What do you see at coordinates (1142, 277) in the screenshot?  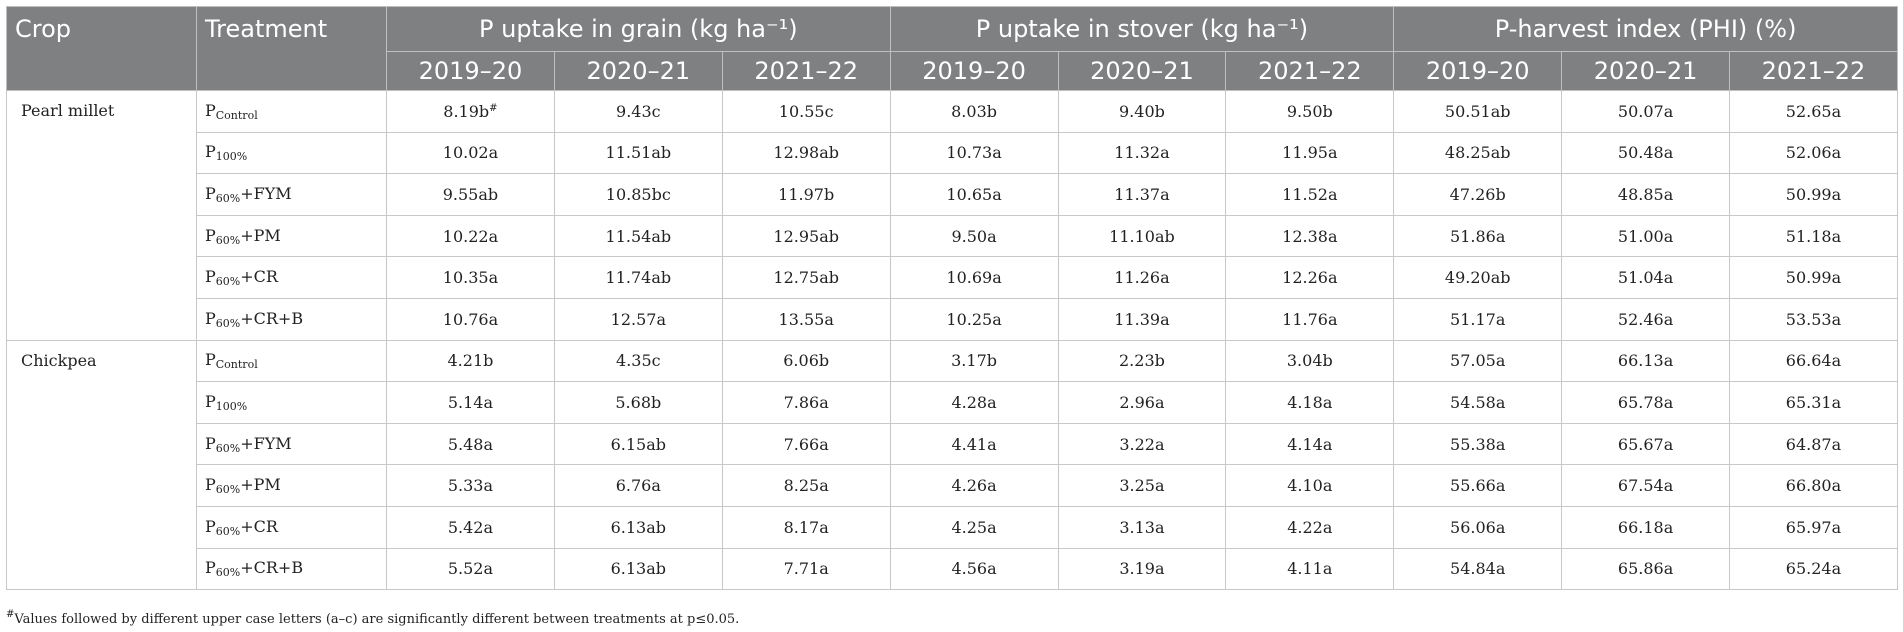 I see `value-cell: 11.26a` at bounding box center [1142, 277].